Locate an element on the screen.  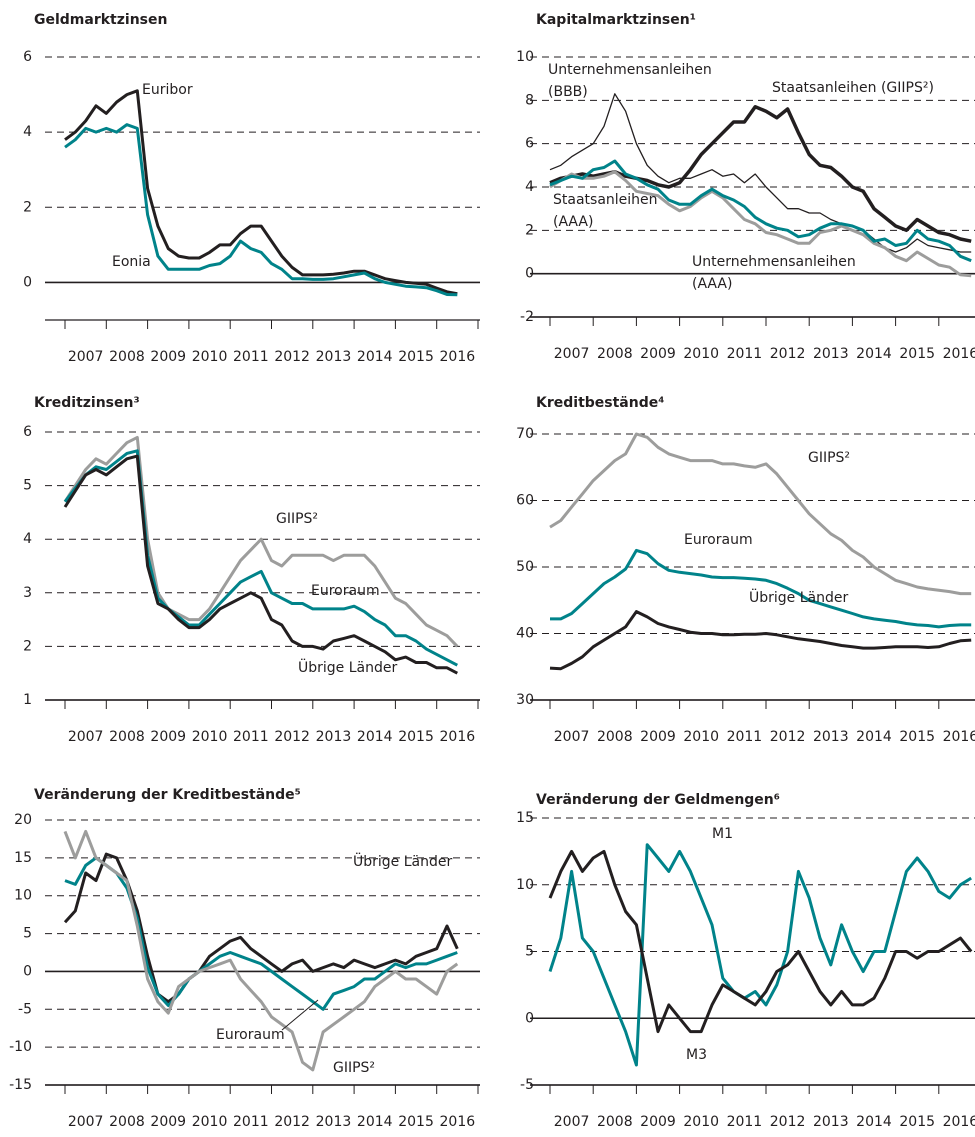
series-label: Staatsanleihen (AAA) is located at coordinates (605, 211).